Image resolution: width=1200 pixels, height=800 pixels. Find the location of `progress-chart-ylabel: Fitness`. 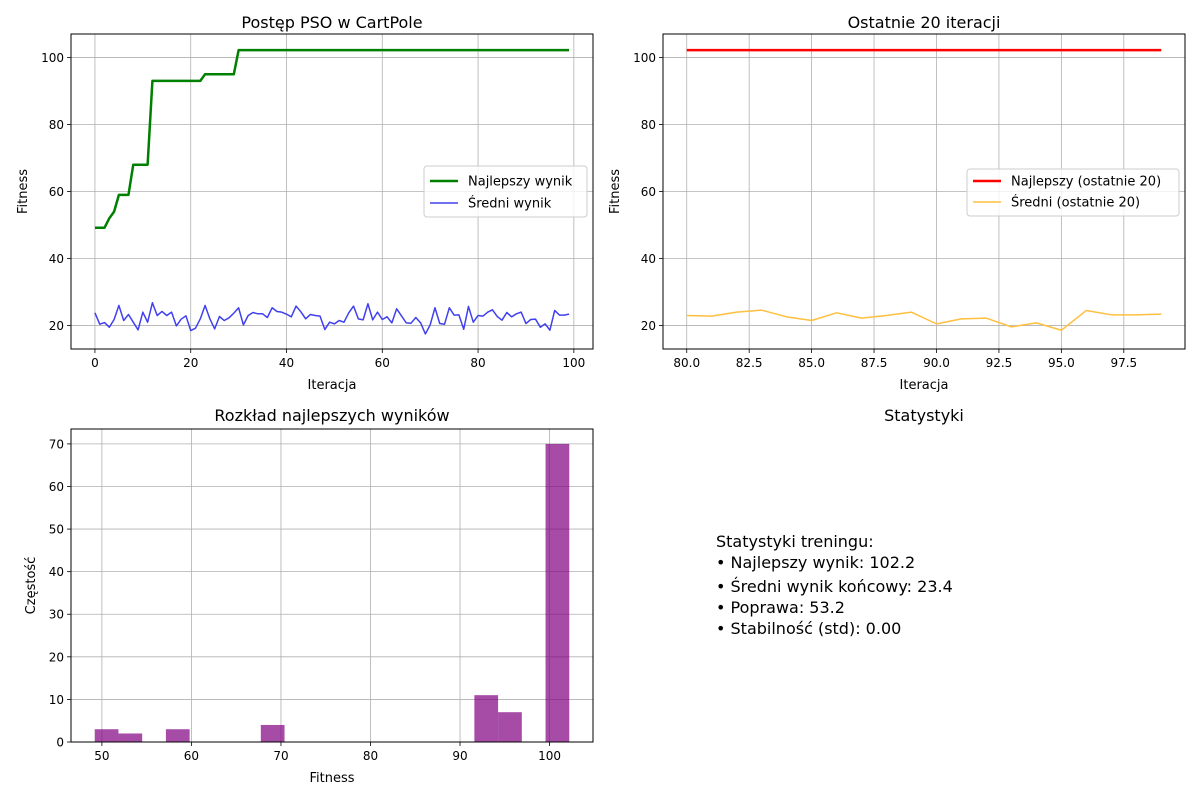

progress-chart-ylabel: Fitness is located at coordinates (23, 191).